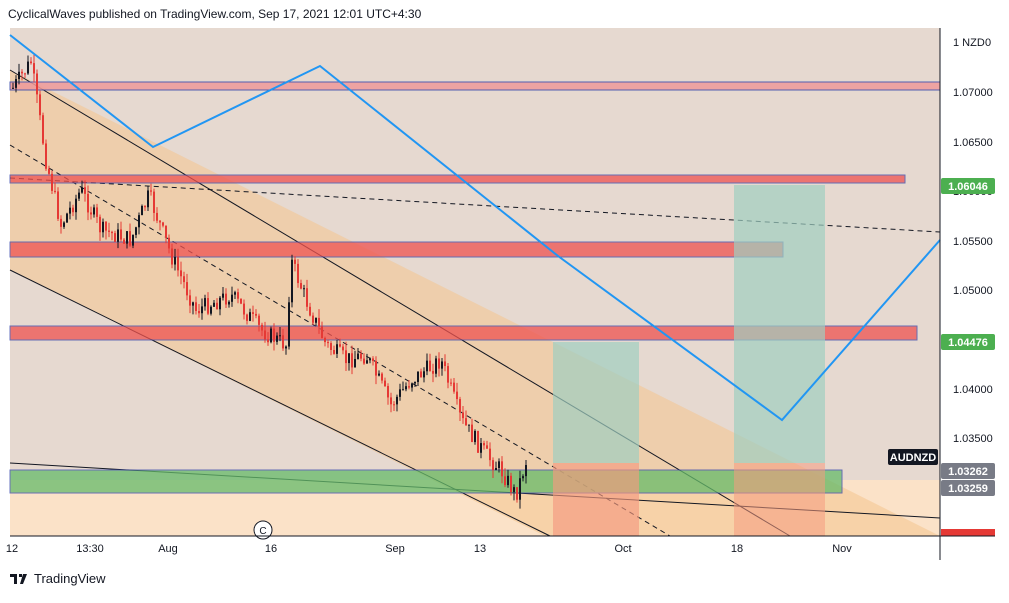 The image size is (1009, 603). I want to click on price-scale-red-marker, so click(968, 532).